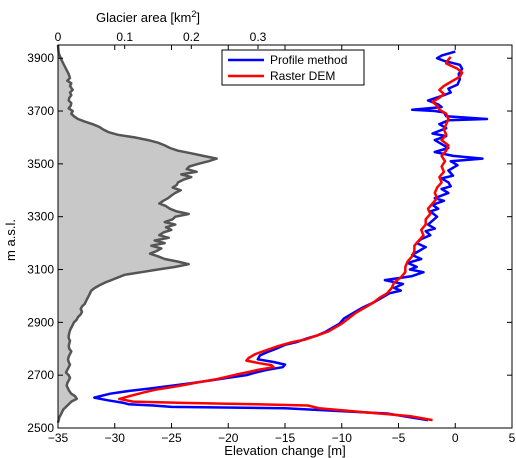  Describe the element at coordinates (40, 217) in the screenshot. I see `y-tick-label: 3300` at that location.